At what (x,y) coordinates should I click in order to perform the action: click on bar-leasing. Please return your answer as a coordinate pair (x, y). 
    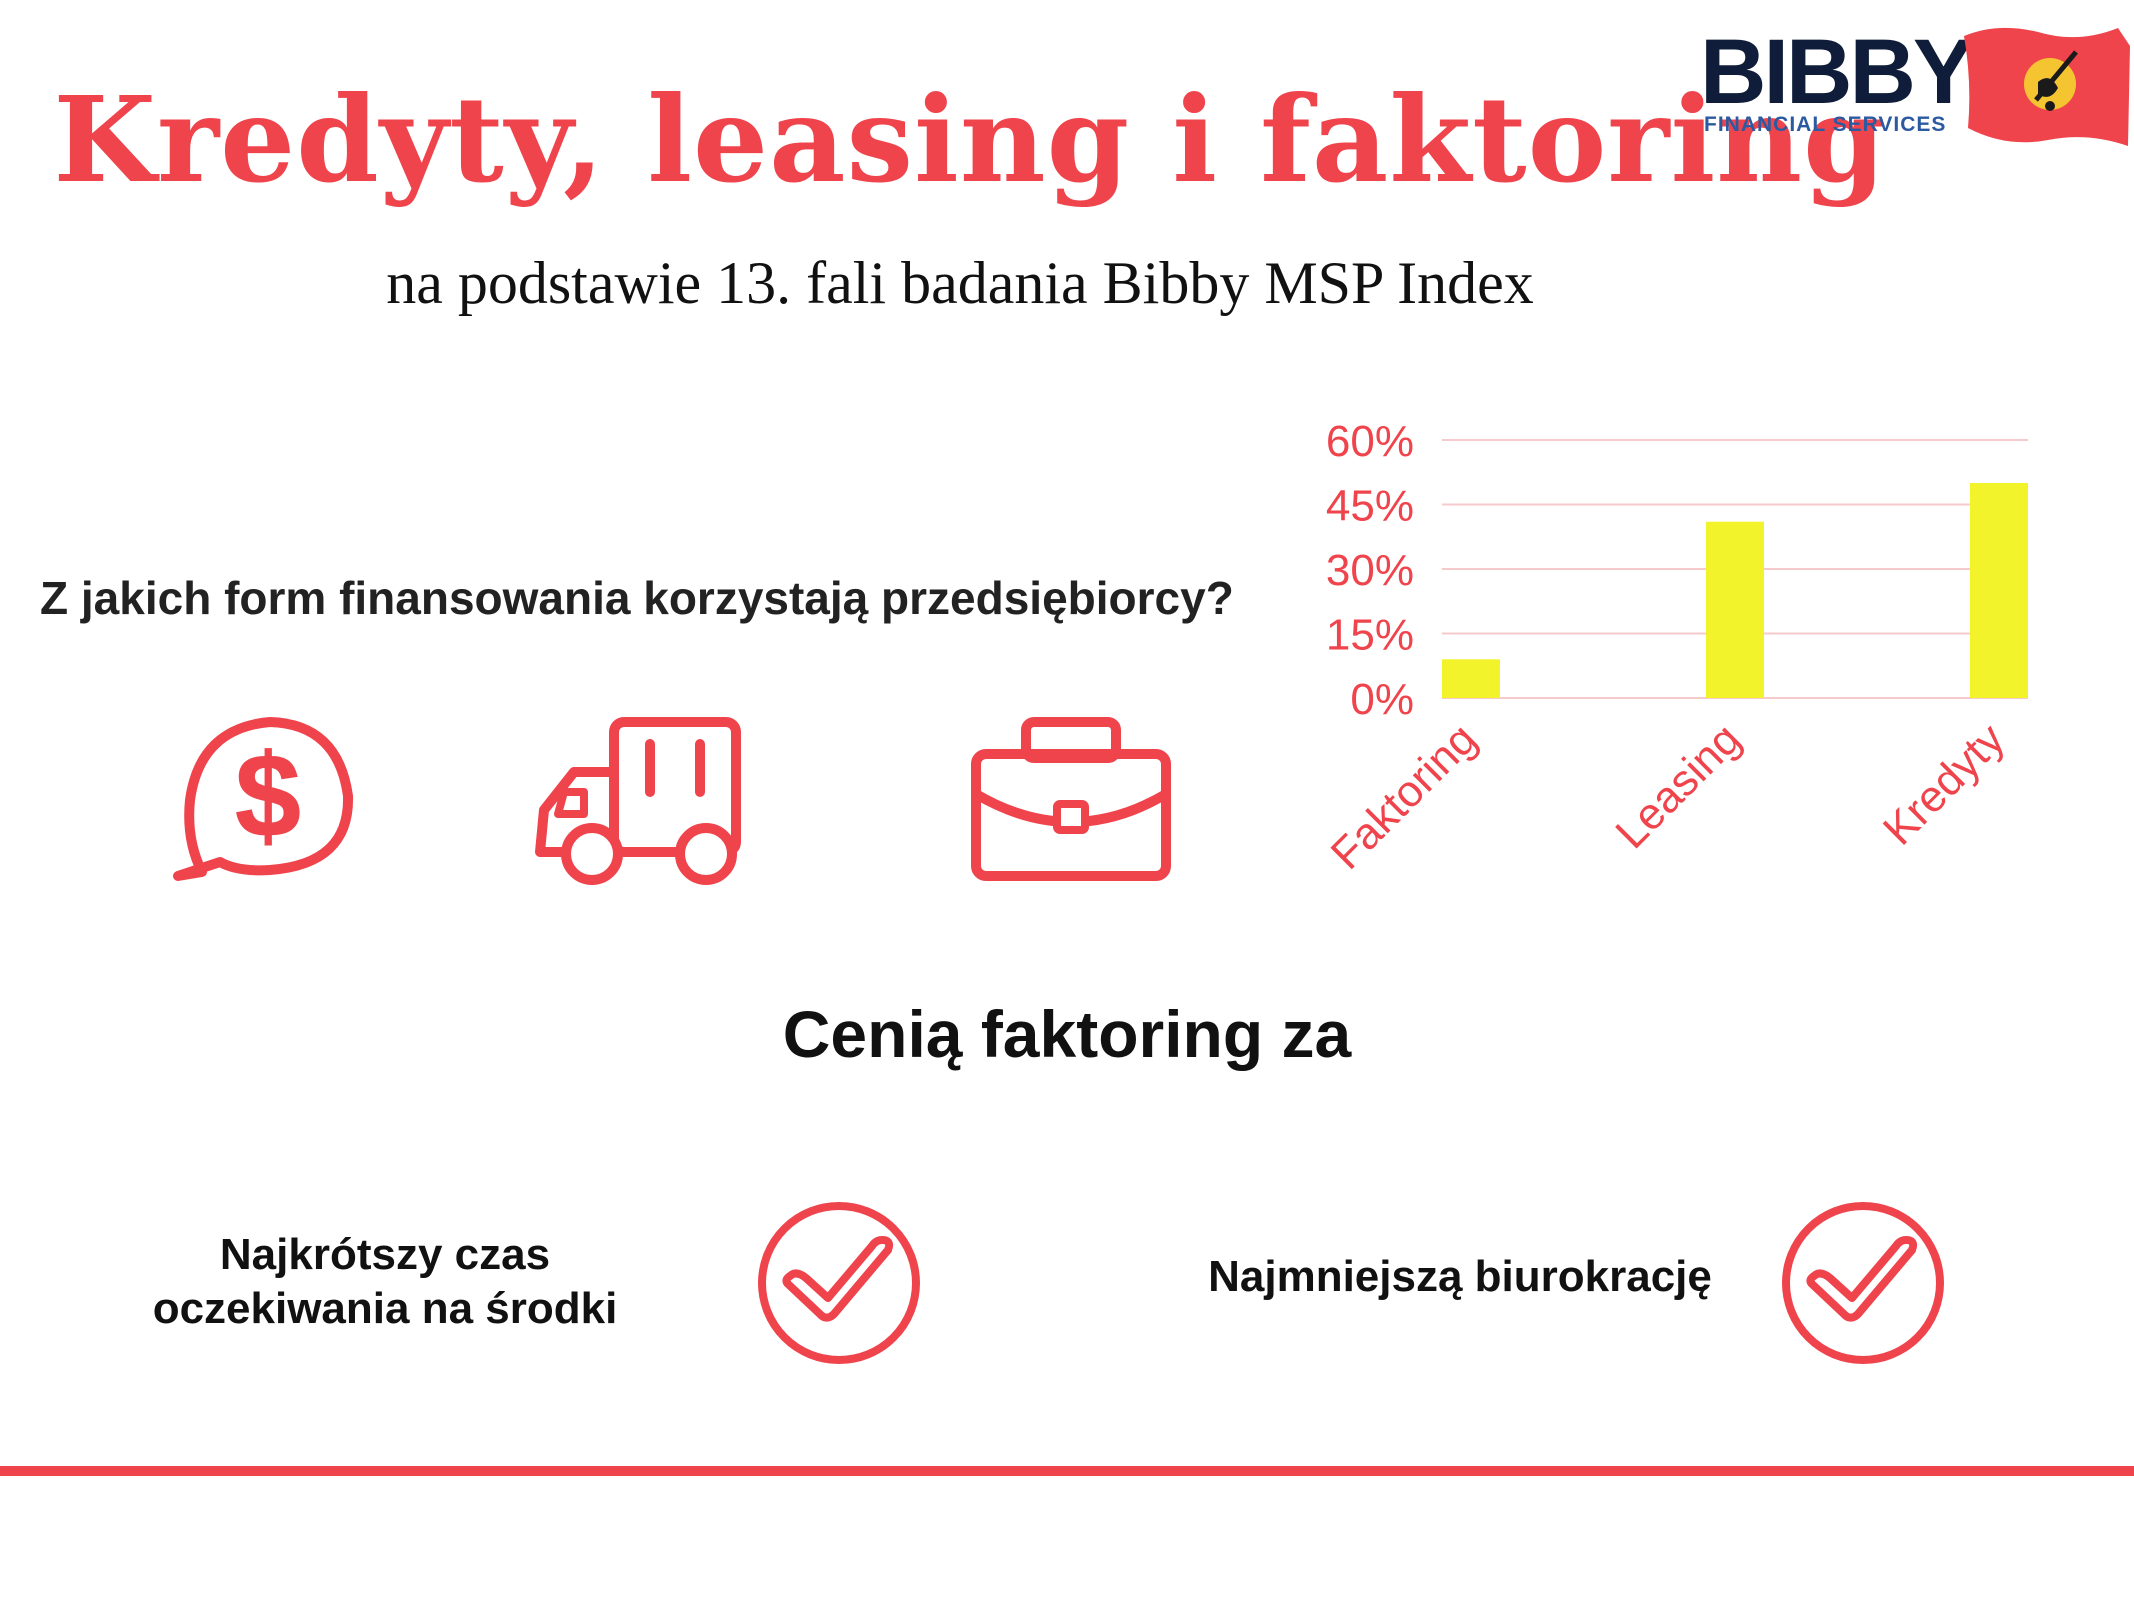
    Looking at the image, I should click on (1735, 609).